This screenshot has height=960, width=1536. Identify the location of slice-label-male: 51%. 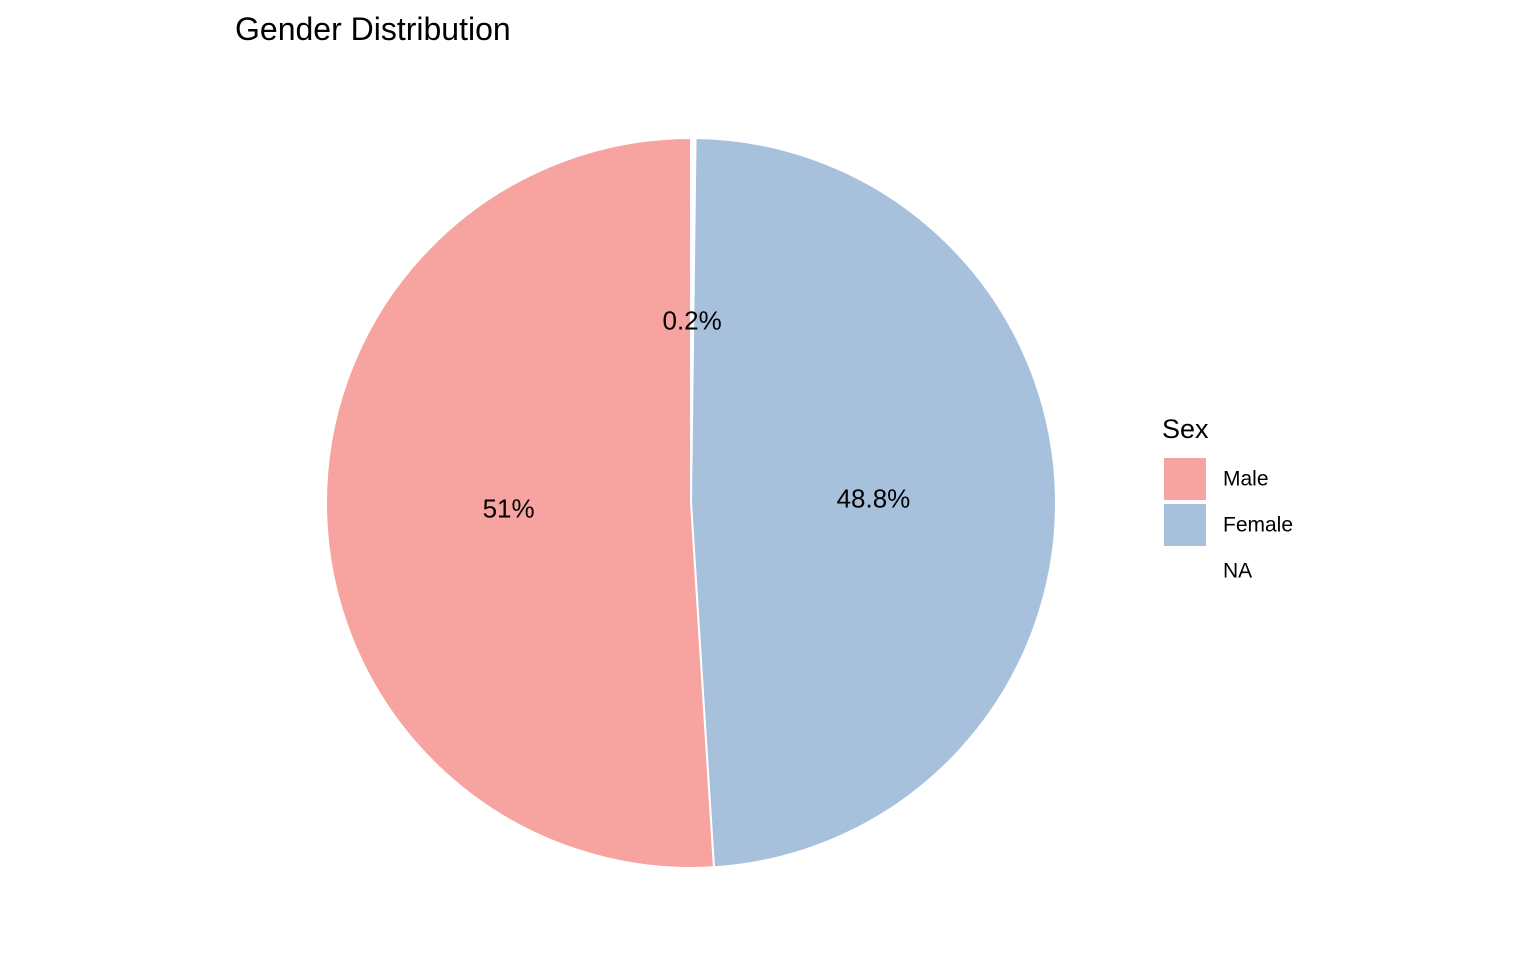
(509, 509).